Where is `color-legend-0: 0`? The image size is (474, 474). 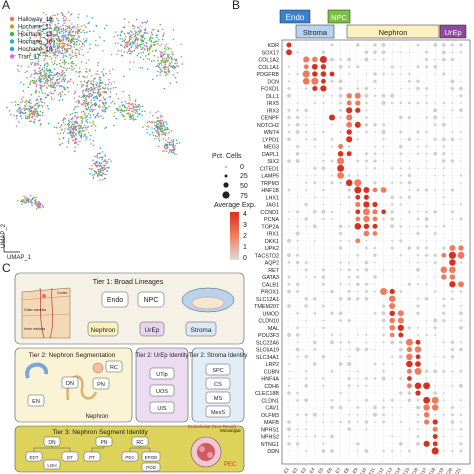 color-legend-0: 0 is located at coordinates (245, 258).